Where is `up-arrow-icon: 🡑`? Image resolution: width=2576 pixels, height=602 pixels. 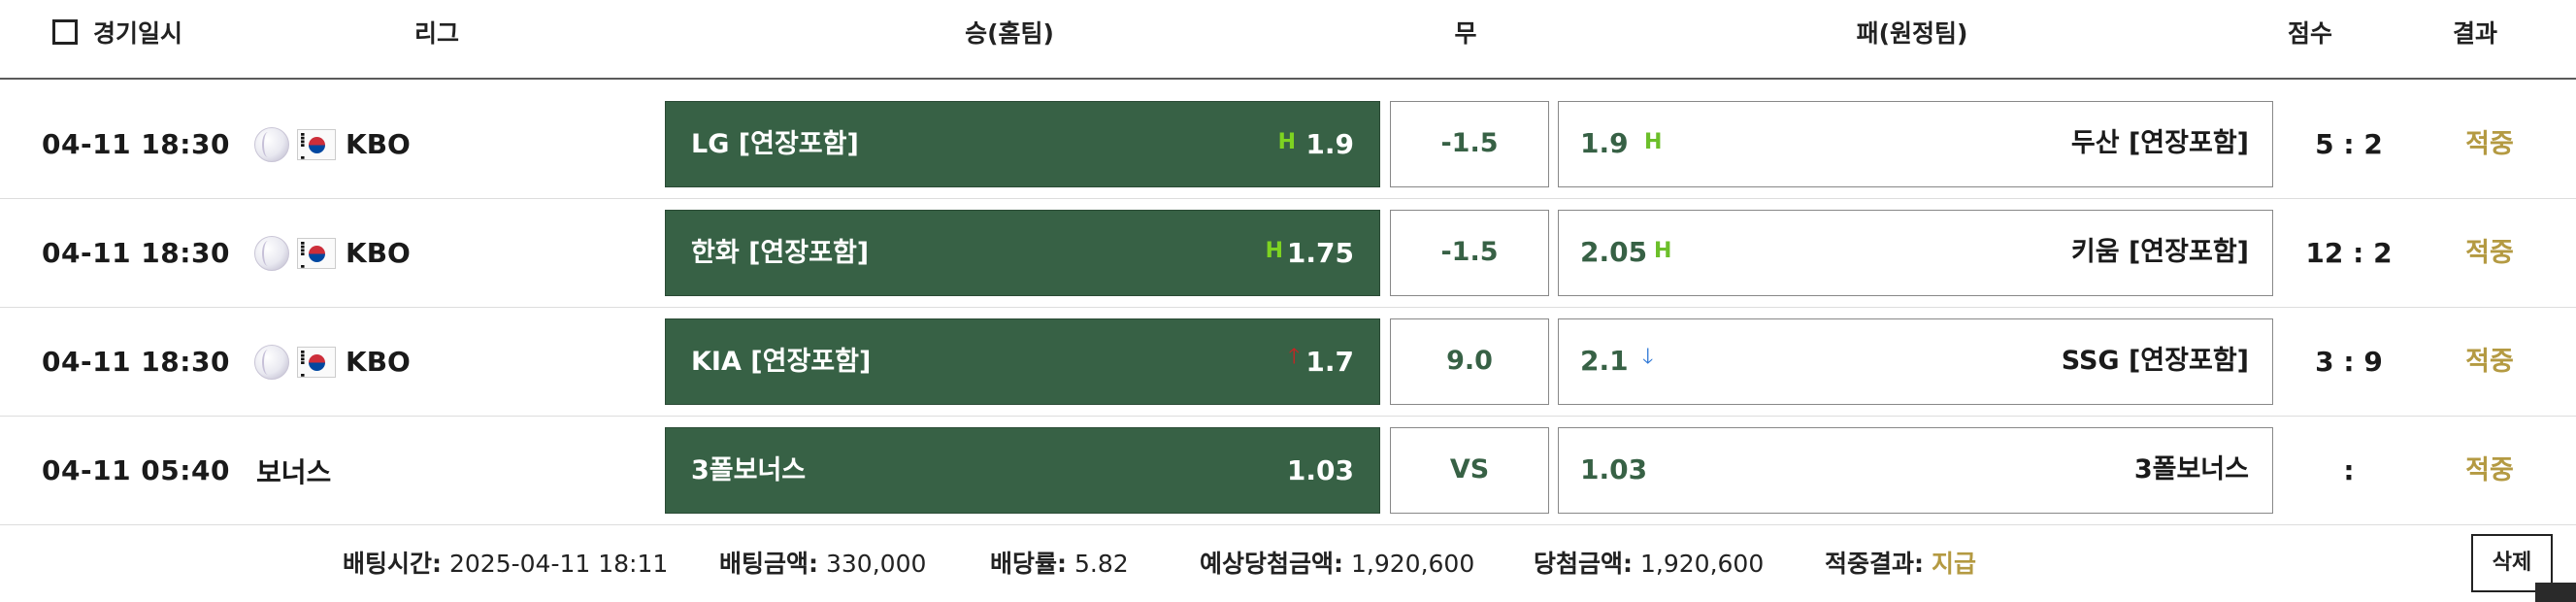
up-arrow-icon: 🡑 is located at coordinates (1294, 357).